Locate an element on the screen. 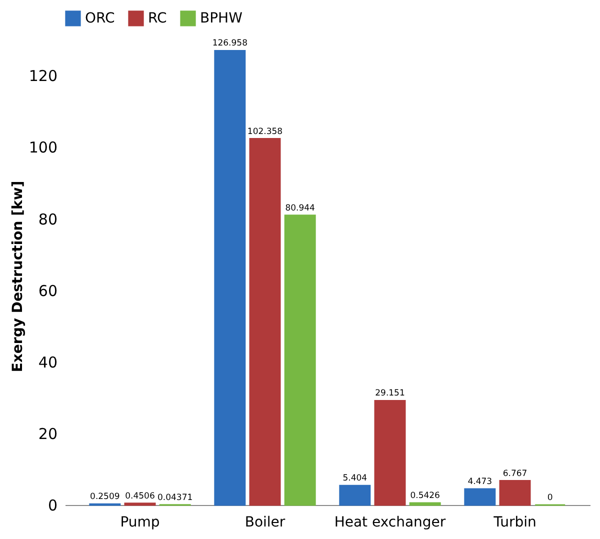  legend-label: BPHW is located at coordinates (221, 18).